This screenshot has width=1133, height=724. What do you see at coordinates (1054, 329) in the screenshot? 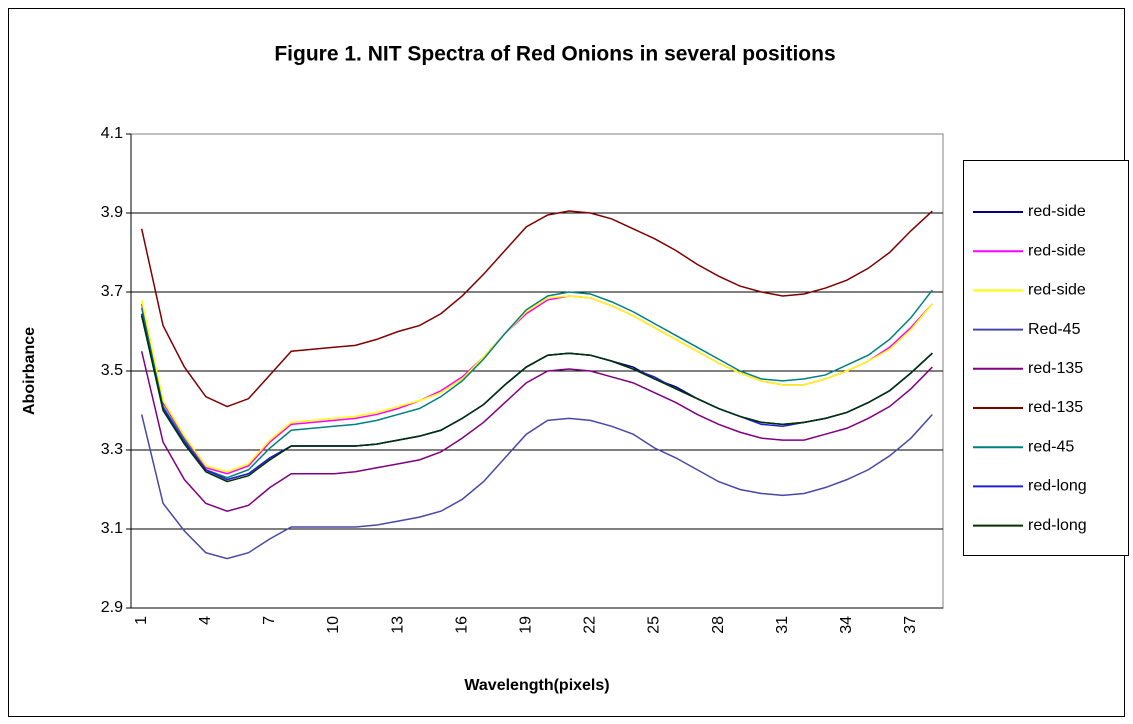
I see `legend-label: Red-45` at bounding box center [1054, 329].